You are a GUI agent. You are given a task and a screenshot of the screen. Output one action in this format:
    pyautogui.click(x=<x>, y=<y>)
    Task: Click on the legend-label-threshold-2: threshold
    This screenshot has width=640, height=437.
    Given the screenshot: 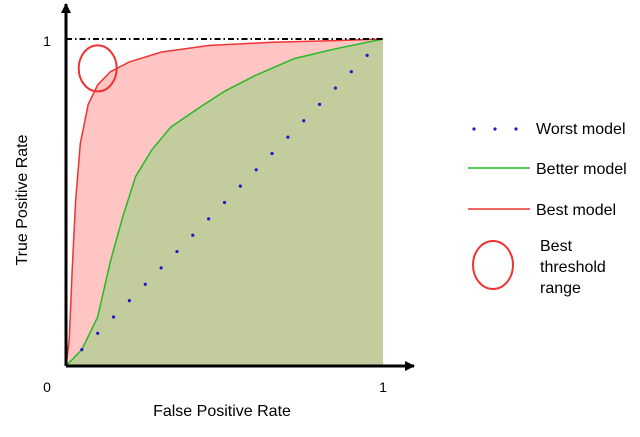 What is the action you would take?
    pyautogui.click(x=573, y=267)
    